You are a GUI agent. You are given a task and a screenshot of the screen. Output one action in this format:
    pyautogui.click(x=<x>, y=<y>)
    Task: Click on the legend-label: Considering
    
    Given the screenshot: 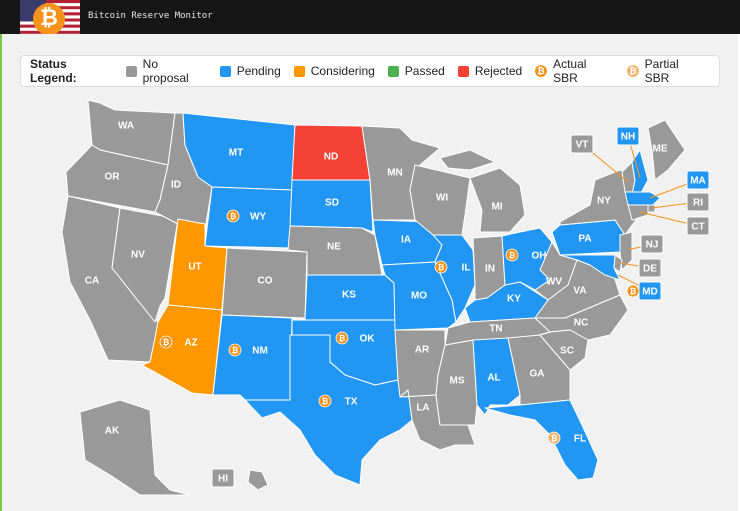 What is the action you would take?
    pyautogui.click(x=342, y=71)
    